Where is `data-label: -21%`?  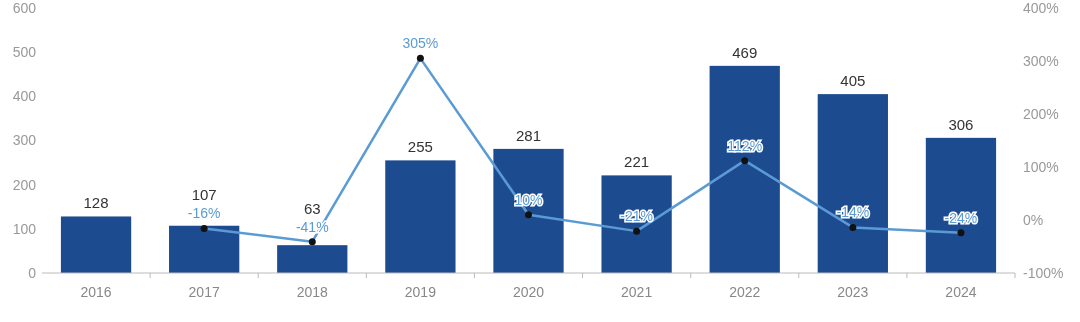 data-label: -21% is located at coordinates (636, 216).